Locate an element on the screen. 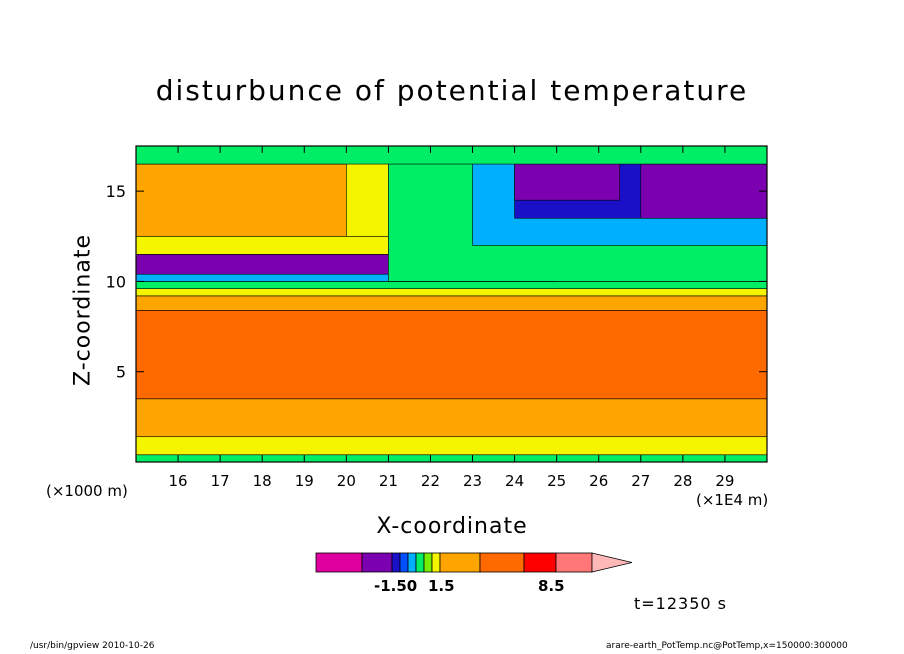 The width and height of the screenshot is (904, 654). y-tick-label: 5 is located at coordinates (121, 372).